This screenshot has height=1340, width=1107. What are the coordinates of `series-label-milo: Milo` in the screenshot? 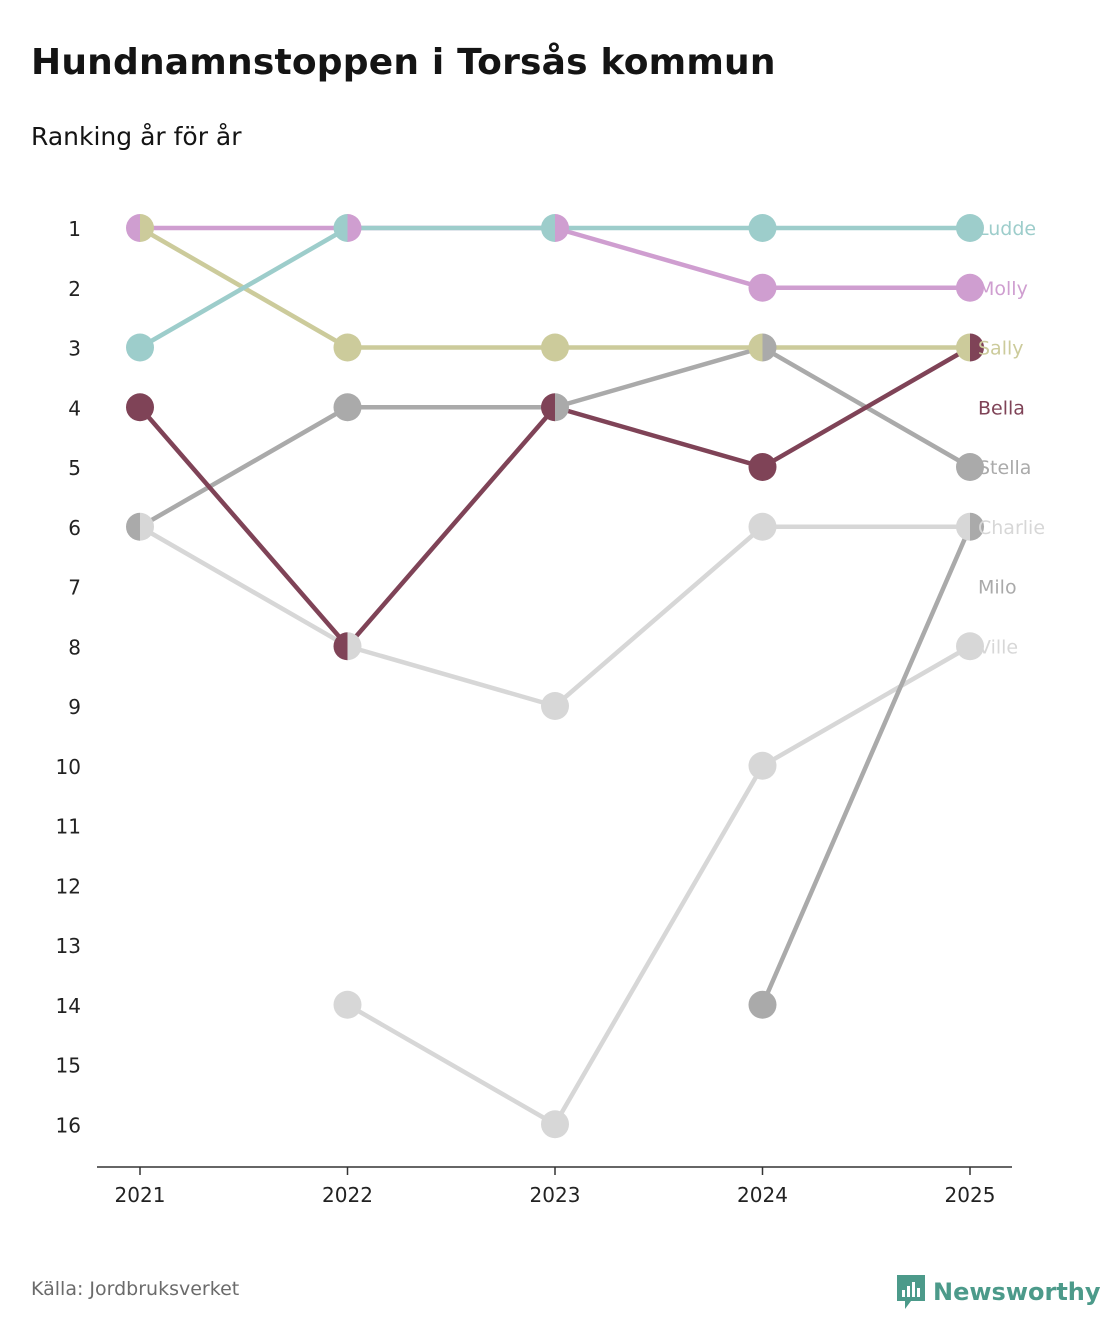 It's located at (997, 588).